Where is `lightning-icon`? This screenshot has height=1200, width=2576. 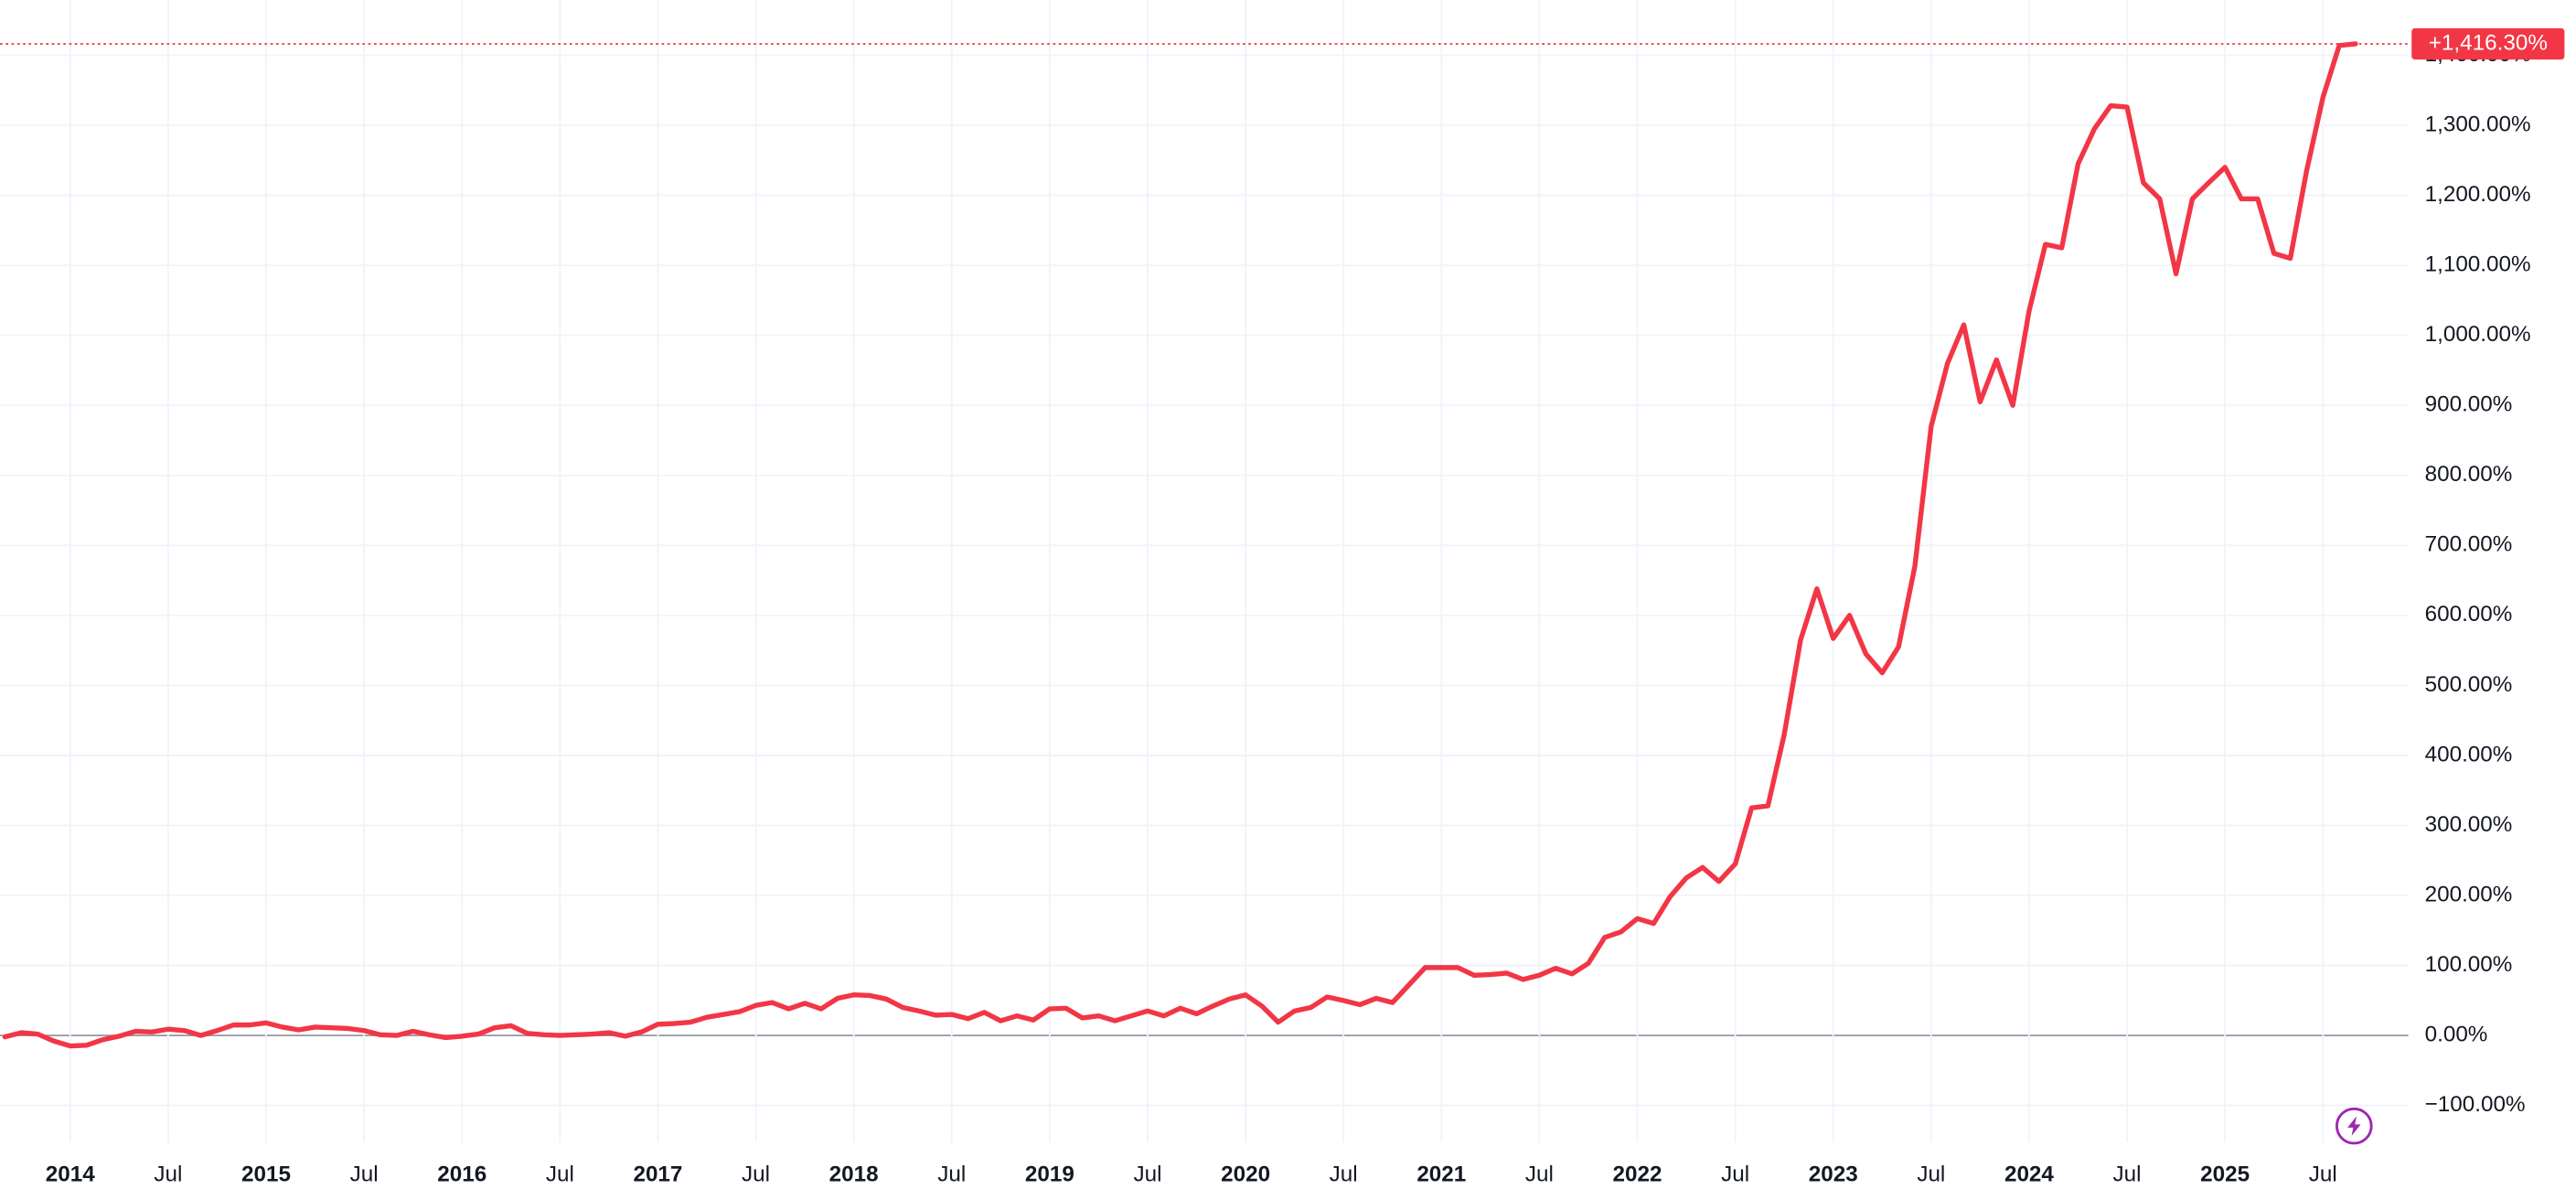 lightning-icon is located at coordinates (2354, 1126).